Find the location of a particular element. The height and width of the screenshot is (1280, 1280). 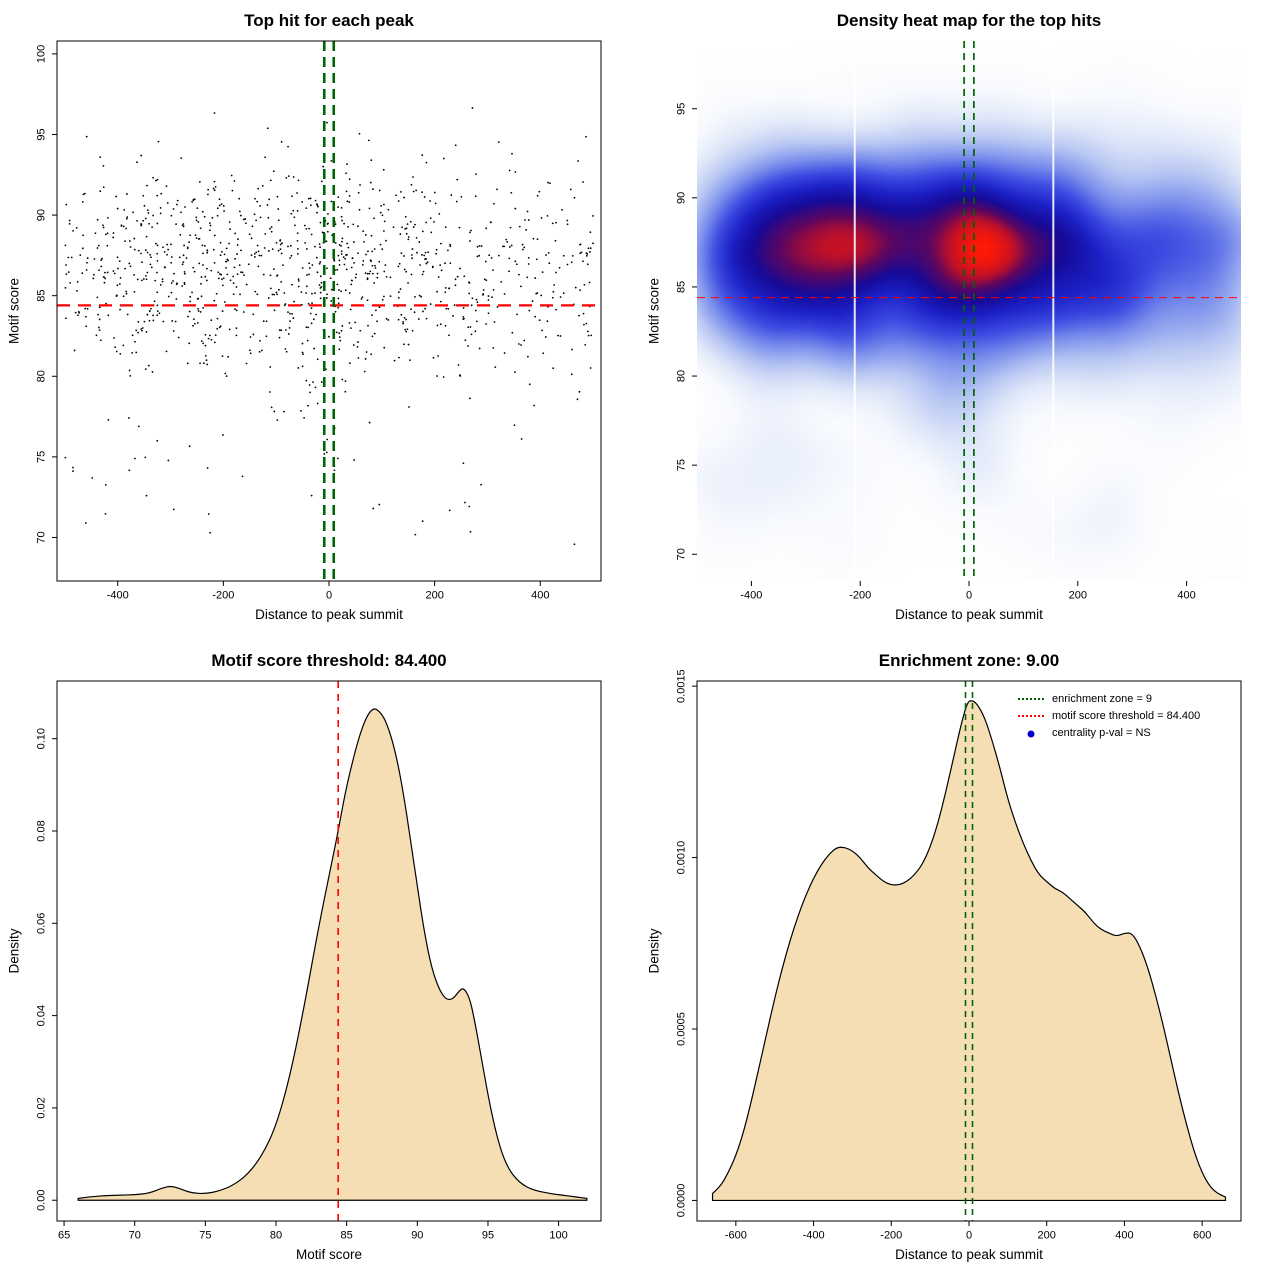

chart-title: Enrichment zone: 9.00 is located at coordinates (969, 660).